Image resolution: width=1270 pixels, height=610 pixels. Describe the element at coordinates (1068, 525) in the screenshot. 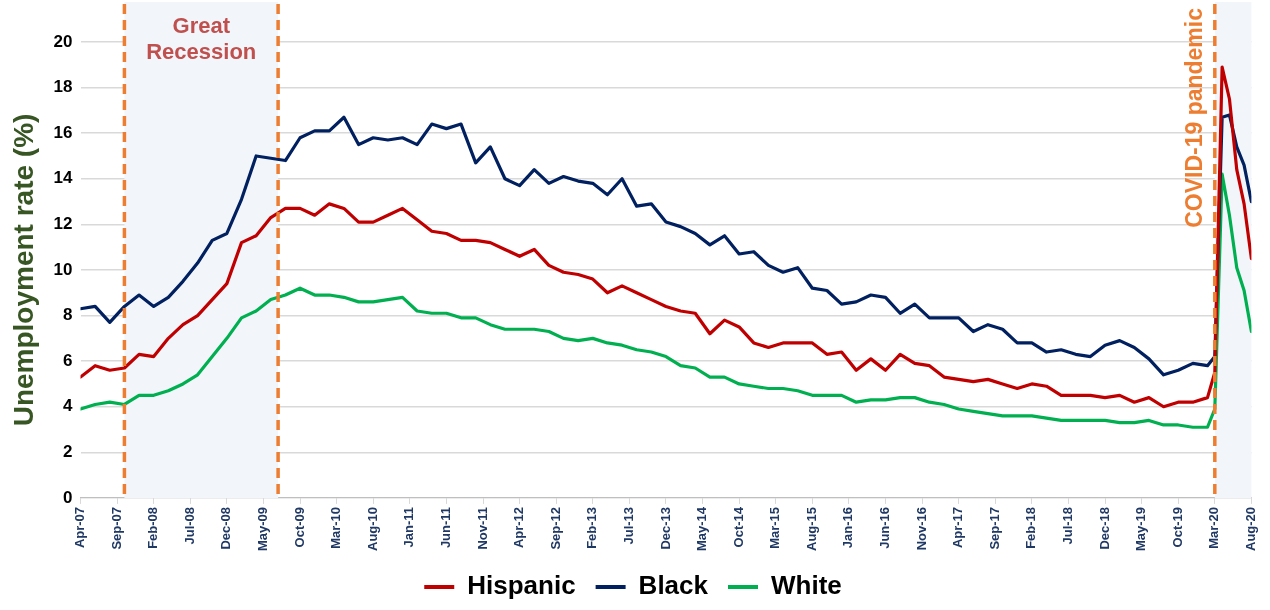

I see `x-tick-label: Jul-18` at that location.